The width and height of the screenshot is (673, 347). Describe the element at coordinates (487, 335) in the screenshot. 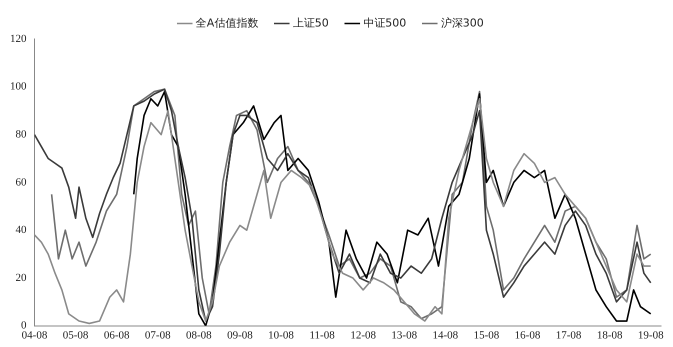

I see `x-tick-label: 15-08` at that location.